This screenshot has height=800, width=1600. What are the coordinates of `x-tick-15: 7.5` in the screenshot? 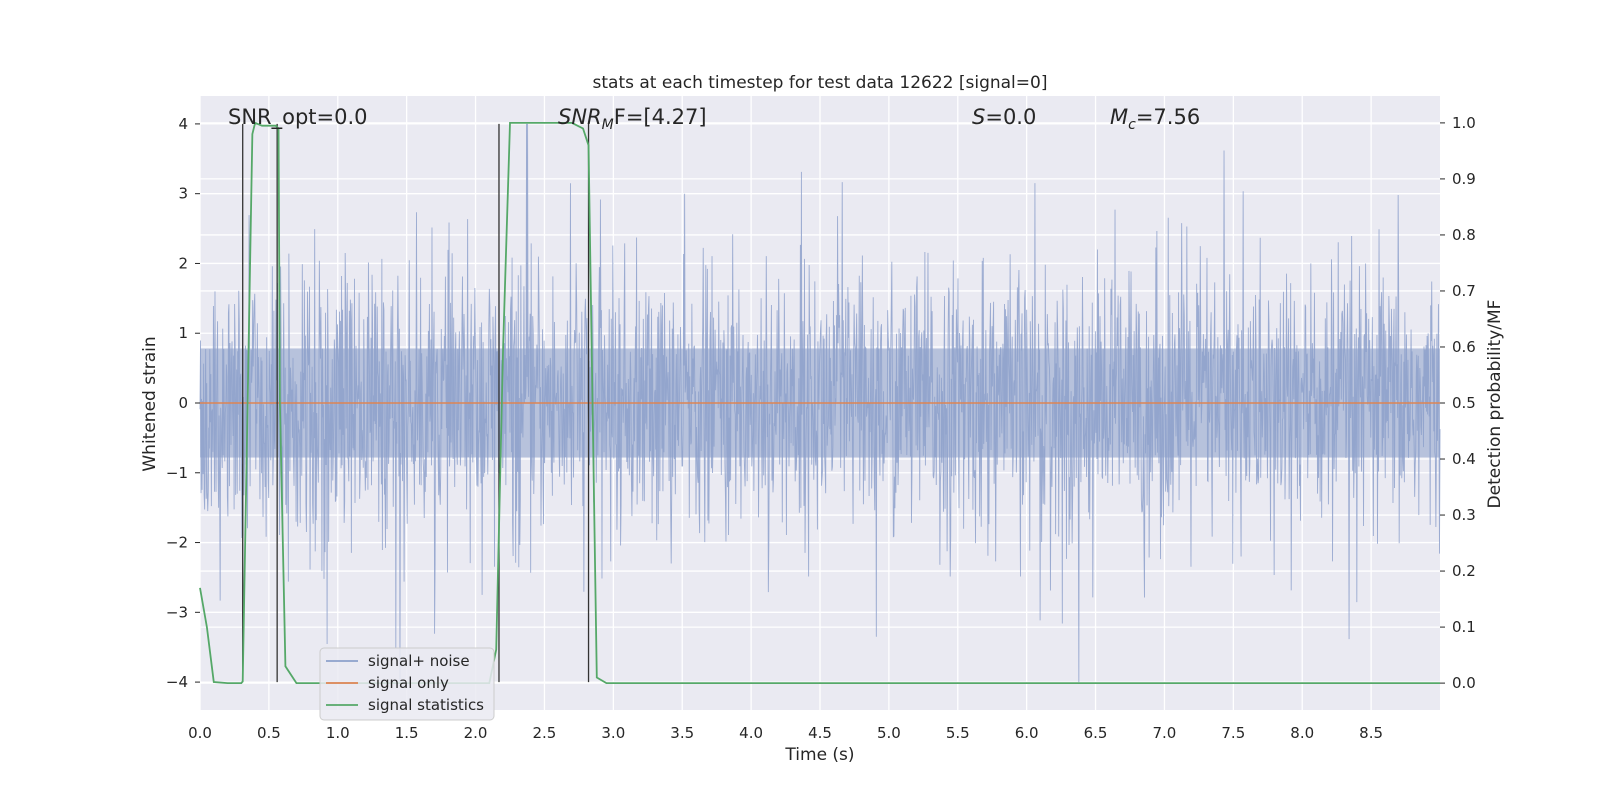 It's located at (1233, 733).